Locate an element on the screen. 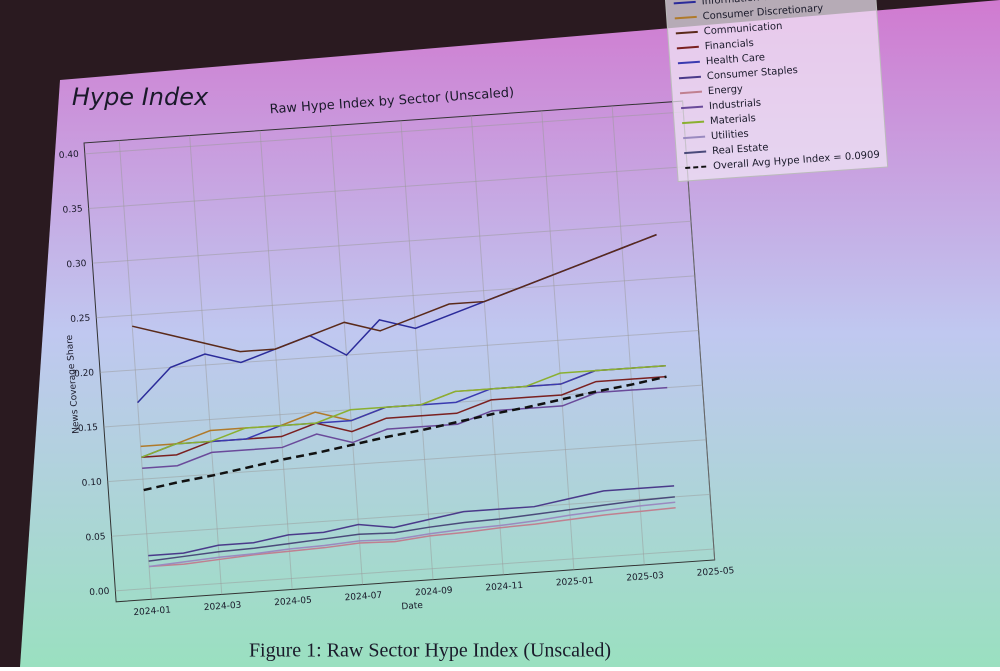 Image resolution: width=1000 pixels, height=671 pixels. legend-label: Real Estate is located at coordinates (740, 149).